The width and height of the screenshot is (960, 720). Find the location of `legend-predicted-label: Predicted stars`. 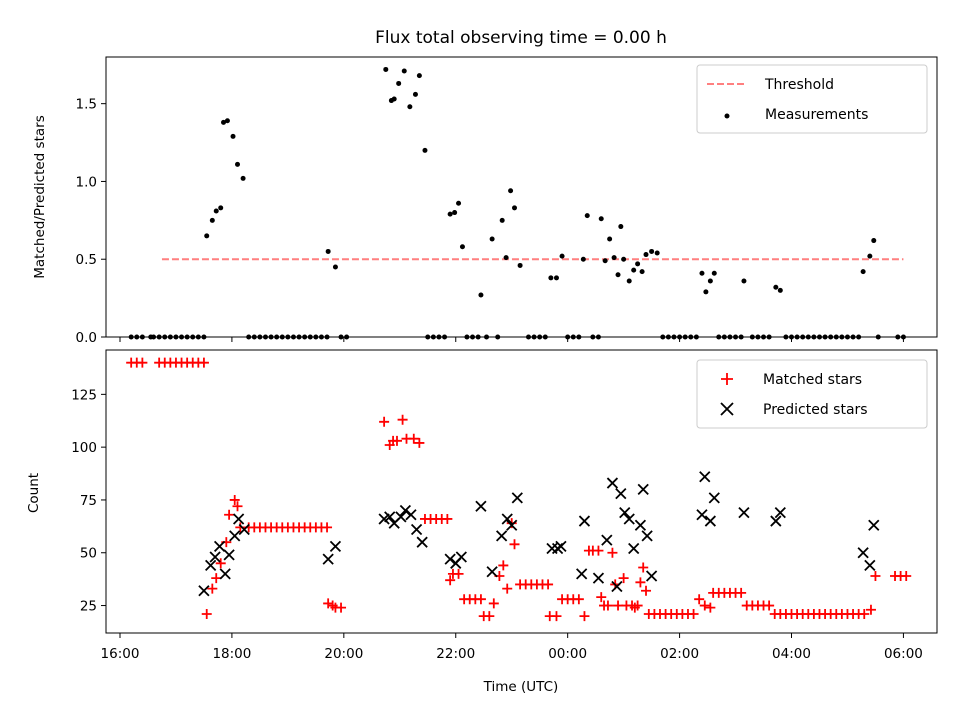

legend-predicted-label: Predicted stars is located at coordinates (815, 410).